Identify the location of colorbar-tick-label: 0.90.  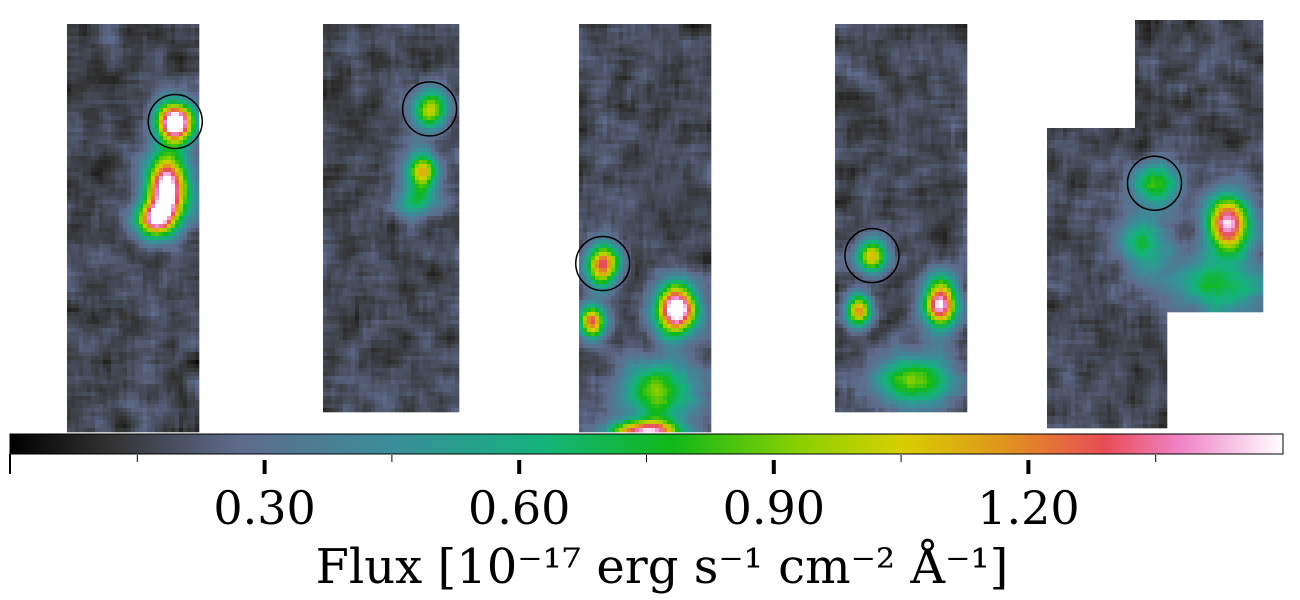
(774, 508).